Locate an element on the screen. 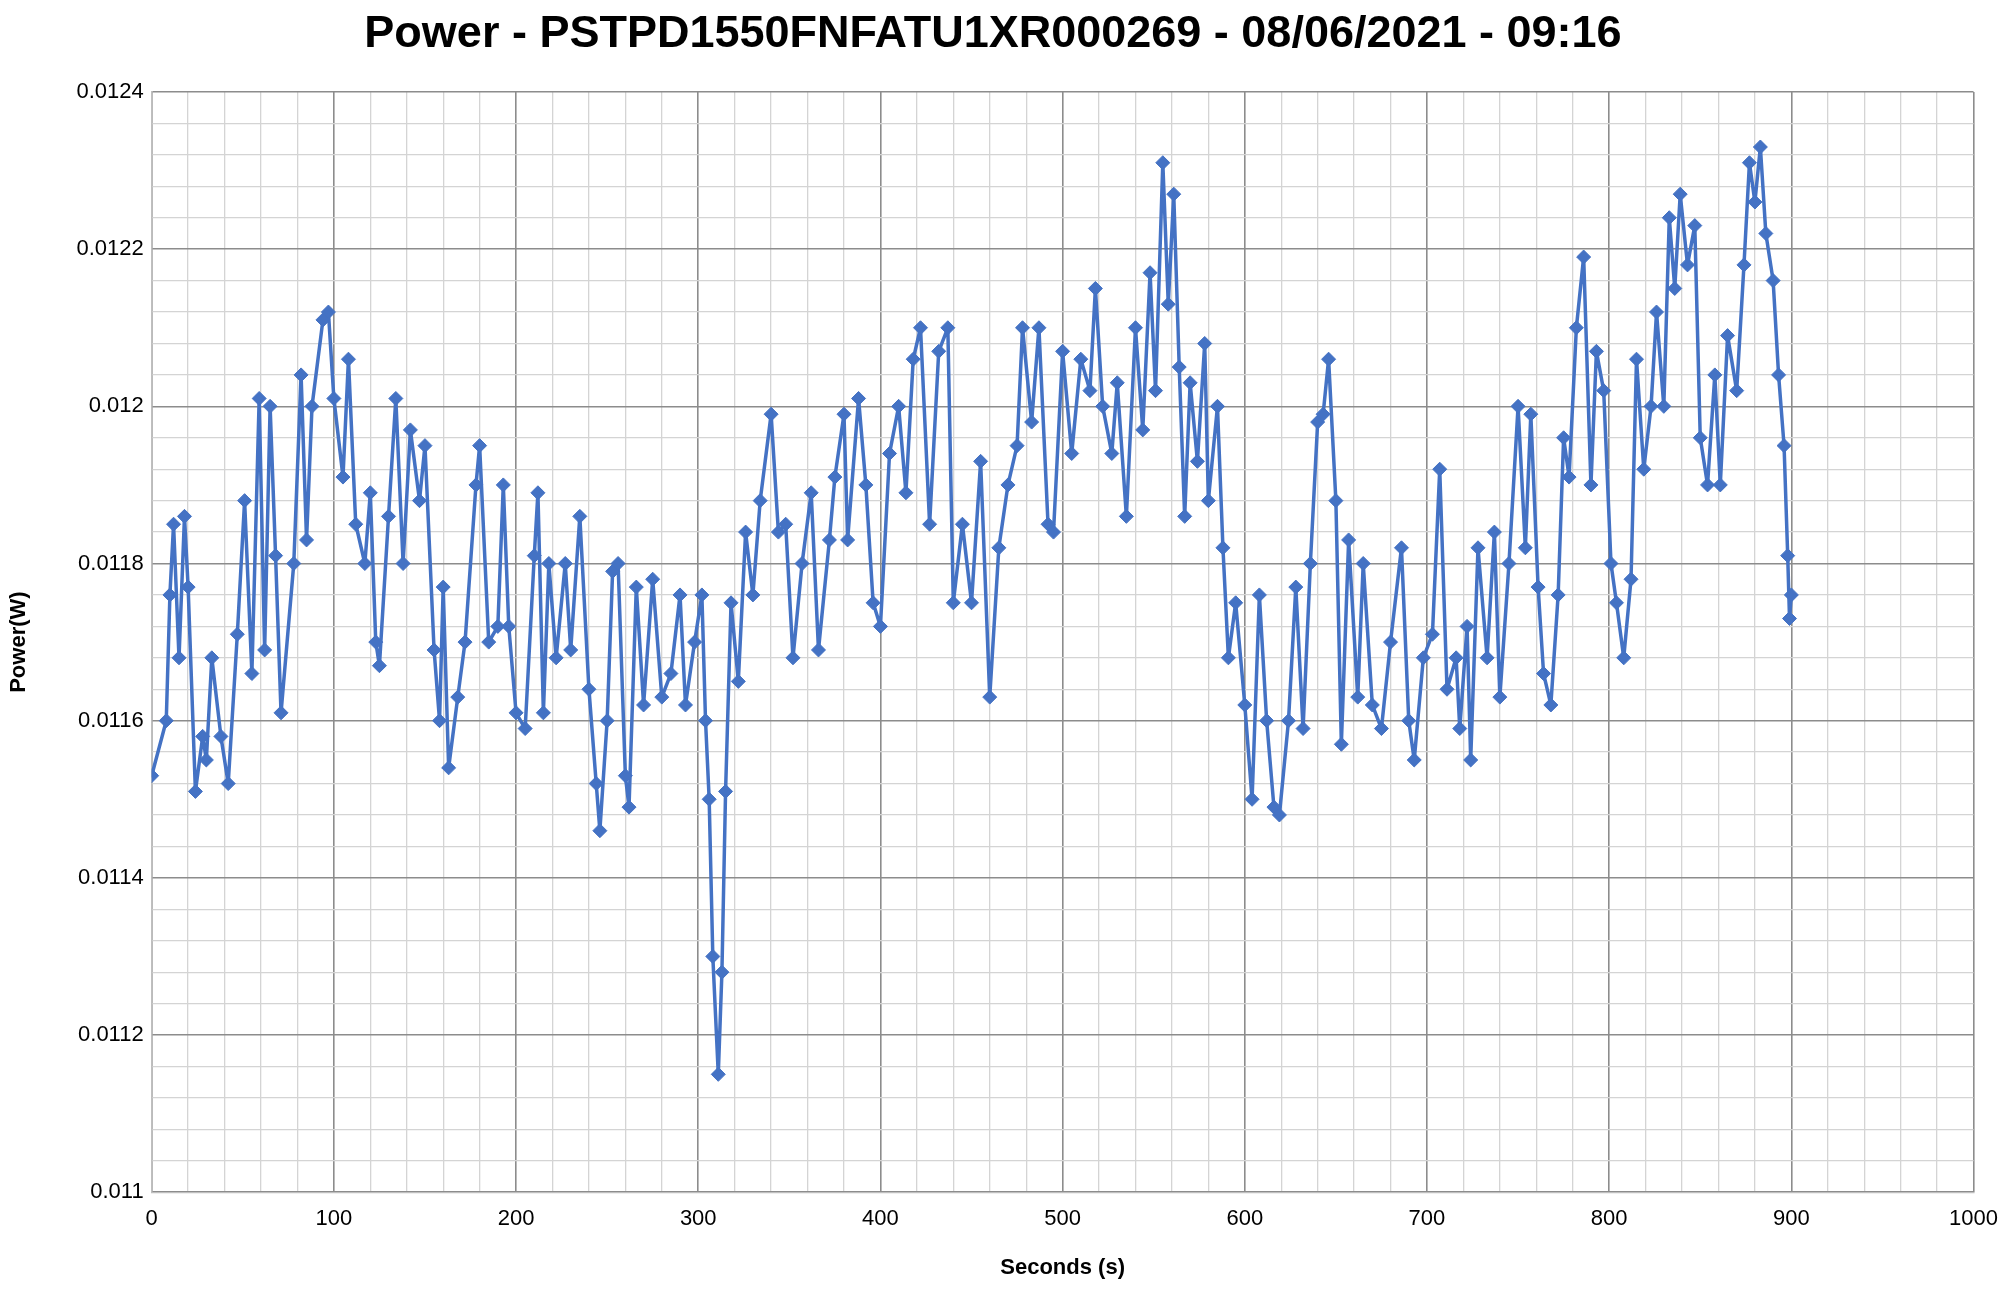  x-axis-title: Seconds (s) is located at coordinates (1062, 1266).